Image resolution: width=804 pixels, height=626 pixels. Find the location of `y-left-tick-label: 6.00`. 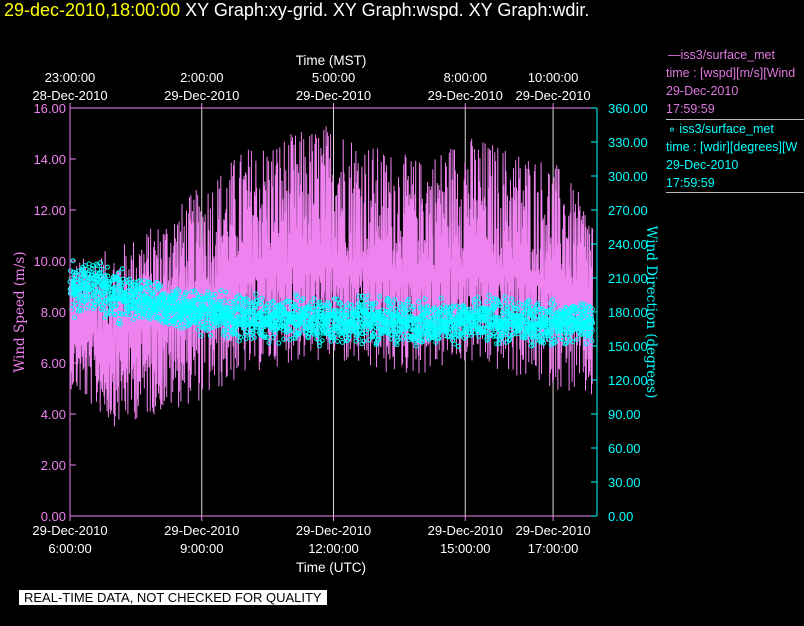

y-left-tick-label: 6.00 is located at coordinates (53, 363).